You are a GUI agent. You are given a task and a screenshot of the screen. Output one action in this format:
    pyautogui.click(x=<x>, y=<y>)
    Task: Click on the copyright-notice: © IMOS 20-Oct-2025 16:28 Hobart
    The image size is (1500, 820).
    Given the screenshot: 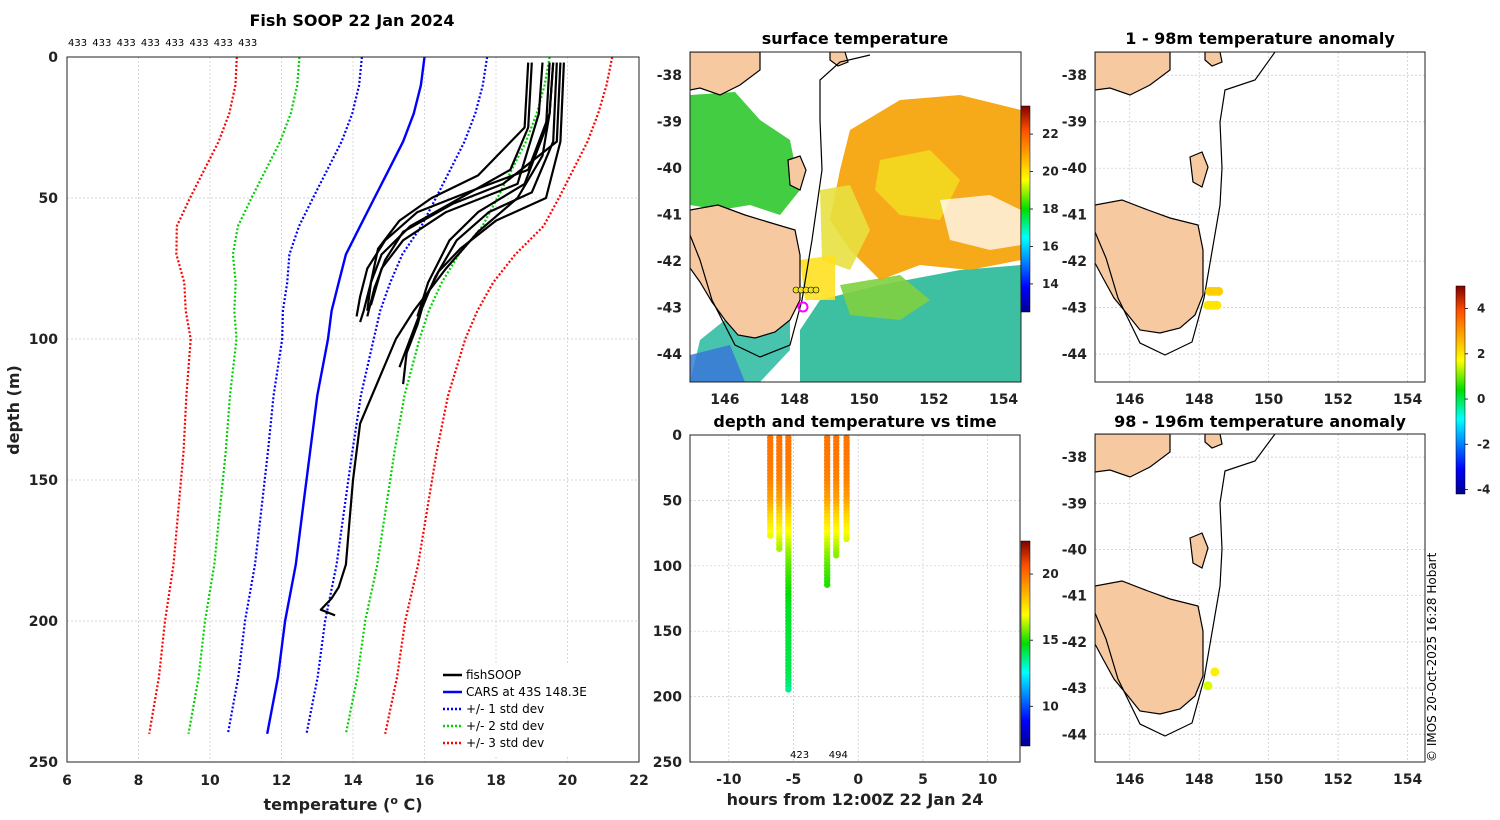 What is the action you would take?
    pyautogui.click(x=1432, y=657)
    